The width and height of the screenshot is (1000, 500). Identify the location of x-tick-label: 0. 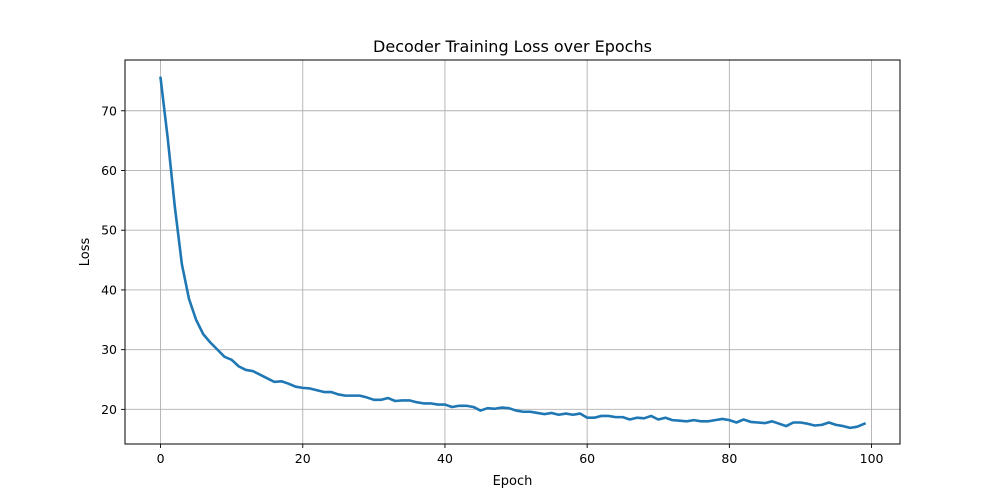
(161, 458).